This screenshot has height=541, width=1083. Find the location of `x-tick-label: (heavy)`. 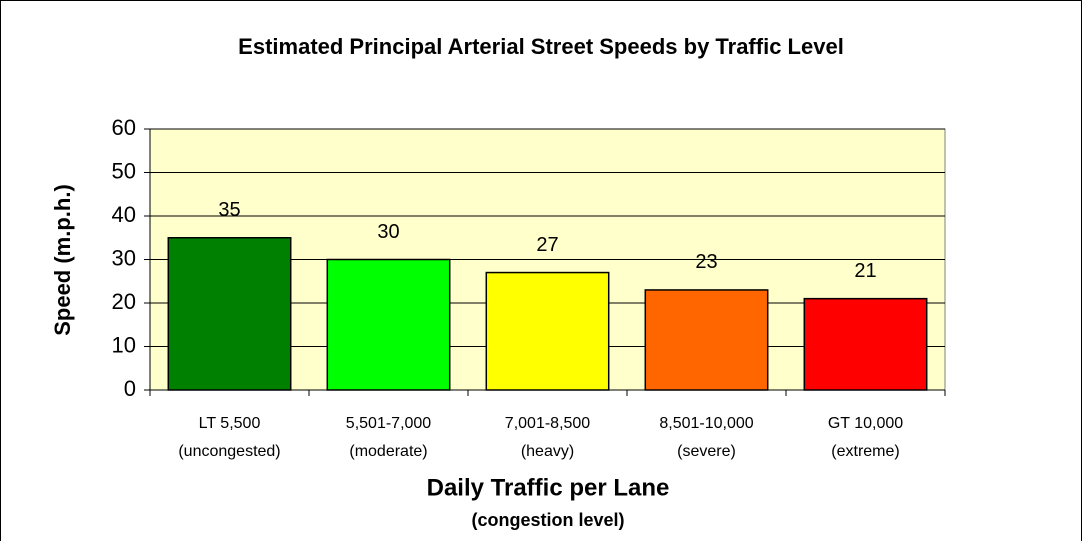

x-tick-label: (heavy) is located at coordinates (547, 451).